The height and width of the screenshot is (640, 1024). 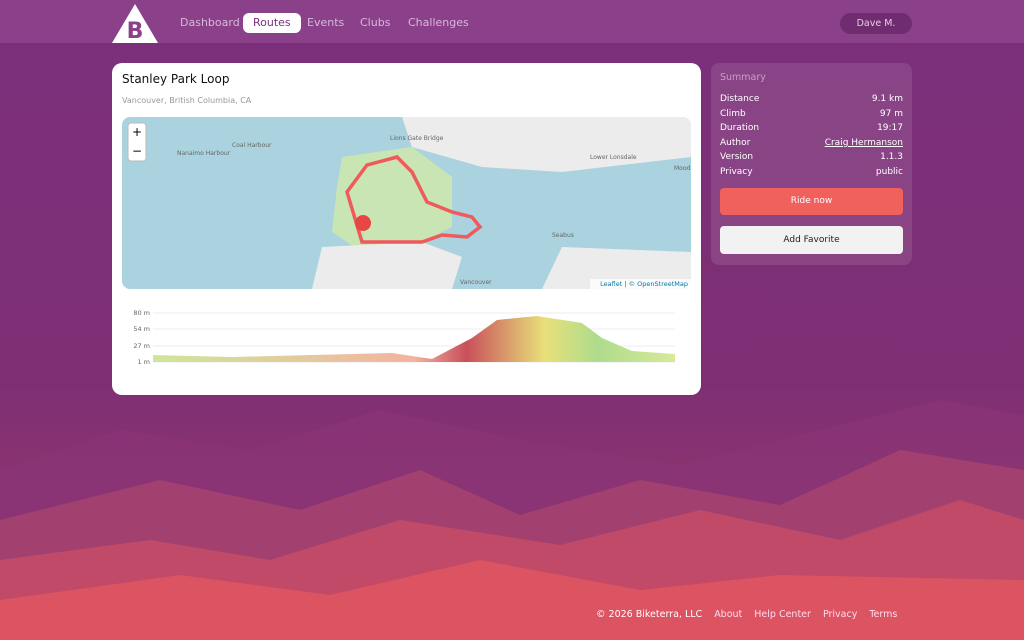 I want to click on row-label: Climb, so click(x=733, y=113).